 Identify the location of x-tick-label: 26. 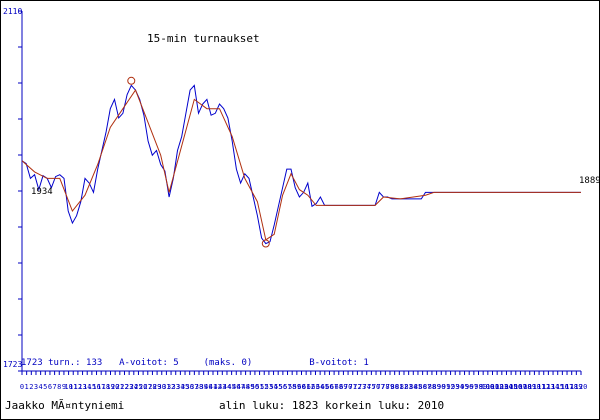
(143, 387).